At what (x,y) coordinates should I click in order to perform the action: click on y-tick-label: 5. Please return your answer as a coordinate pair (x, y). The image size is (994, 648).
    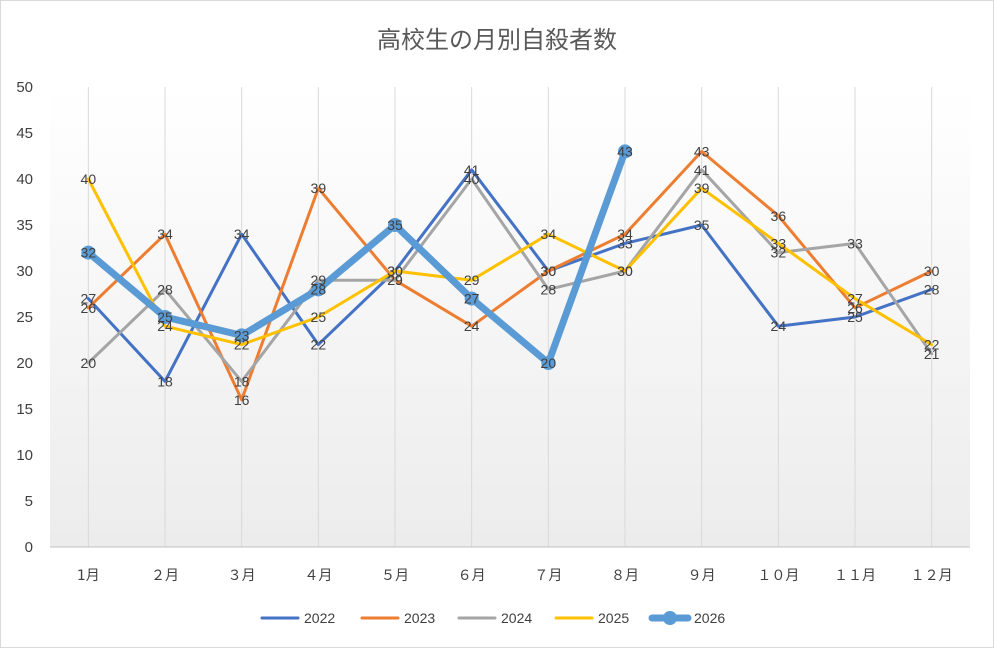
    Looking at the image, I should click on (29, 501).